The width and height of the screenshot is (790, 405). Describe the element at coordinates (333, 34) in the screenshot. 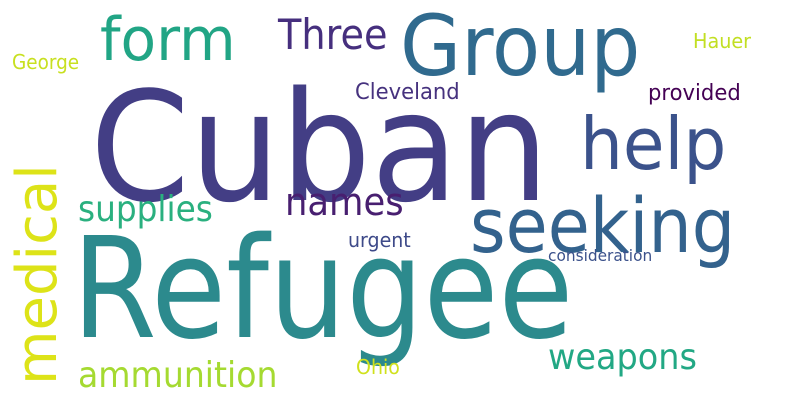

I see `word-three: Three` at that location.